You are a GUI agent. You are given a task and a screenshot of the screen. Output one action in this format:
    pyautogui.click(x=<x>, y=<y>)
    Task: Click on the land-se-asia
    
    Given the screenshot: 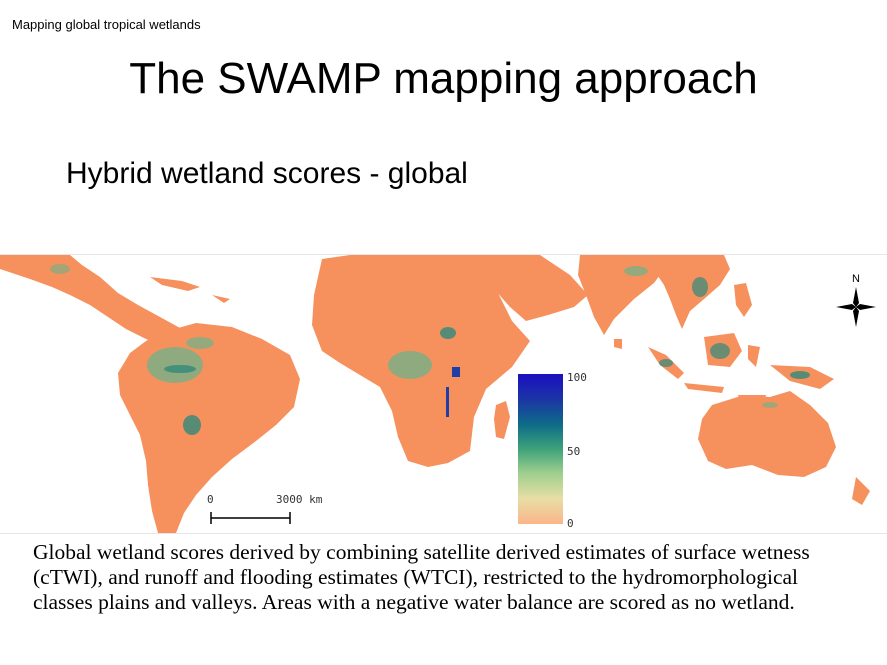 What is the action you would take?
    pyautogui.click(x=689, y=292)
    